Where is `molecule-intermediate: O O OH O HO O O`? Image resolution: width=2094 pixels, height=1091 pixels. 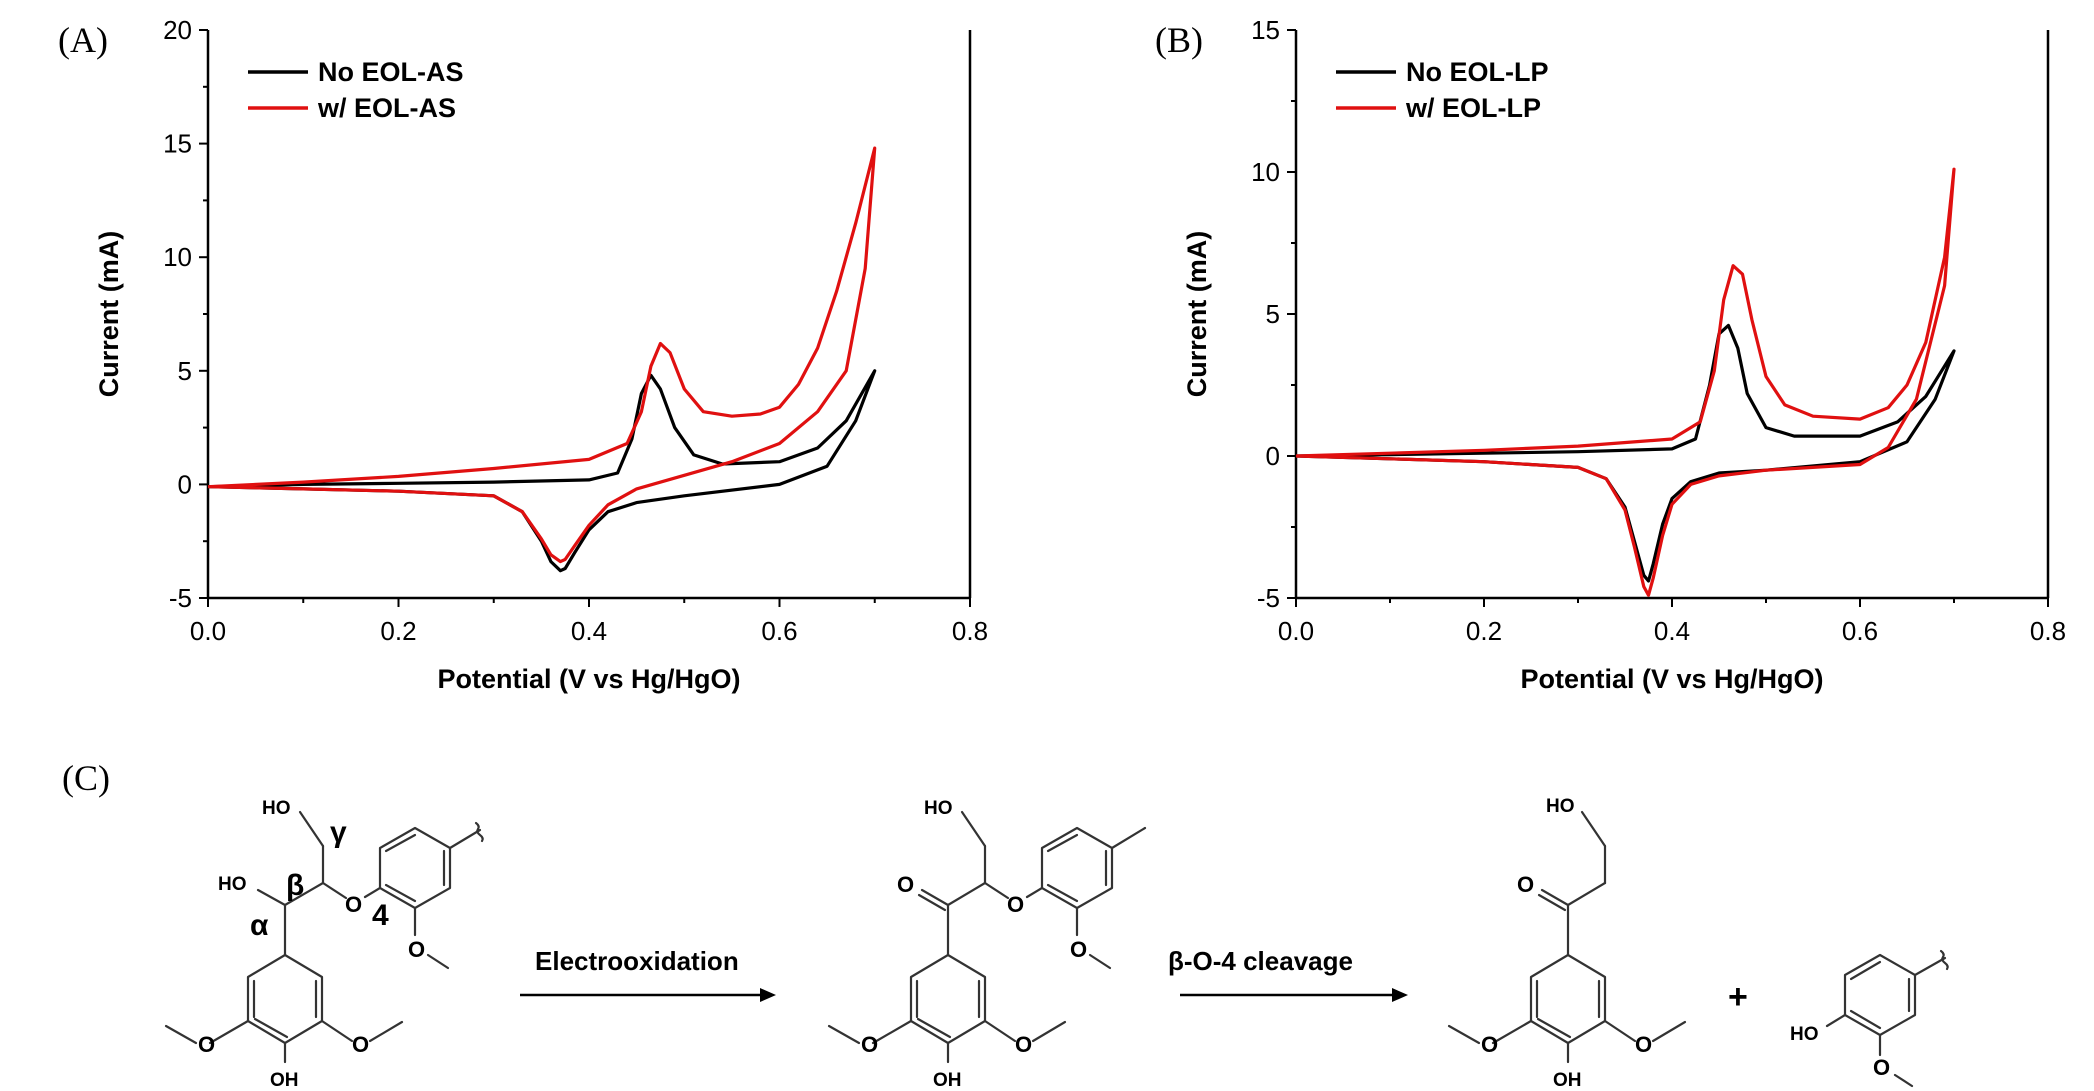
molecule-intermediate: O O OH O HO O O is located at coordinates (987, 944).